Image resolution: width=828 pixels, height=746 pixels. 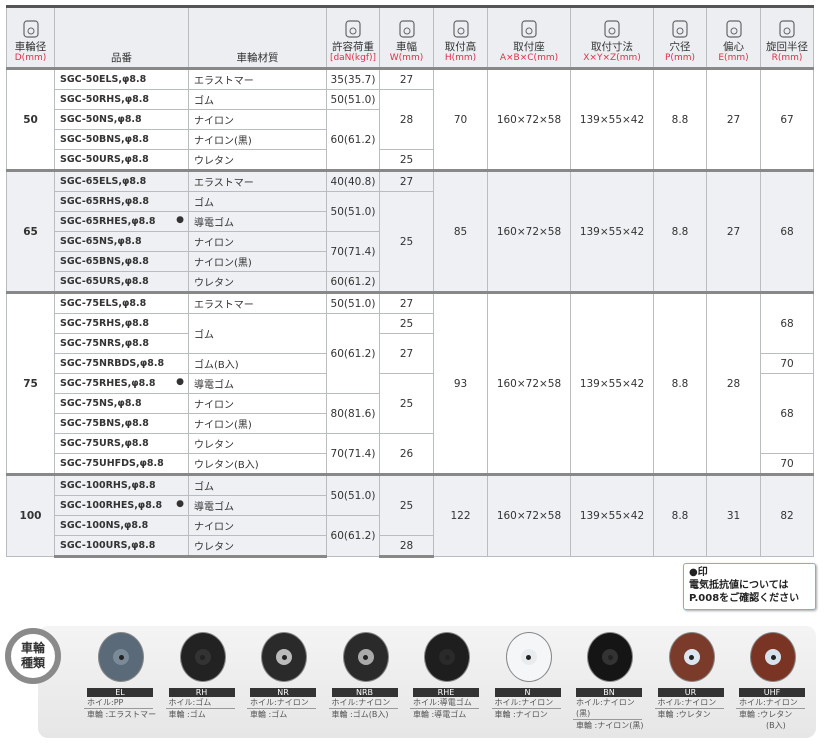 What do you see at coordinates (30, 119) in the screenshot?
I see `wheel-diameter: 50` at bounding box center [30, 119].